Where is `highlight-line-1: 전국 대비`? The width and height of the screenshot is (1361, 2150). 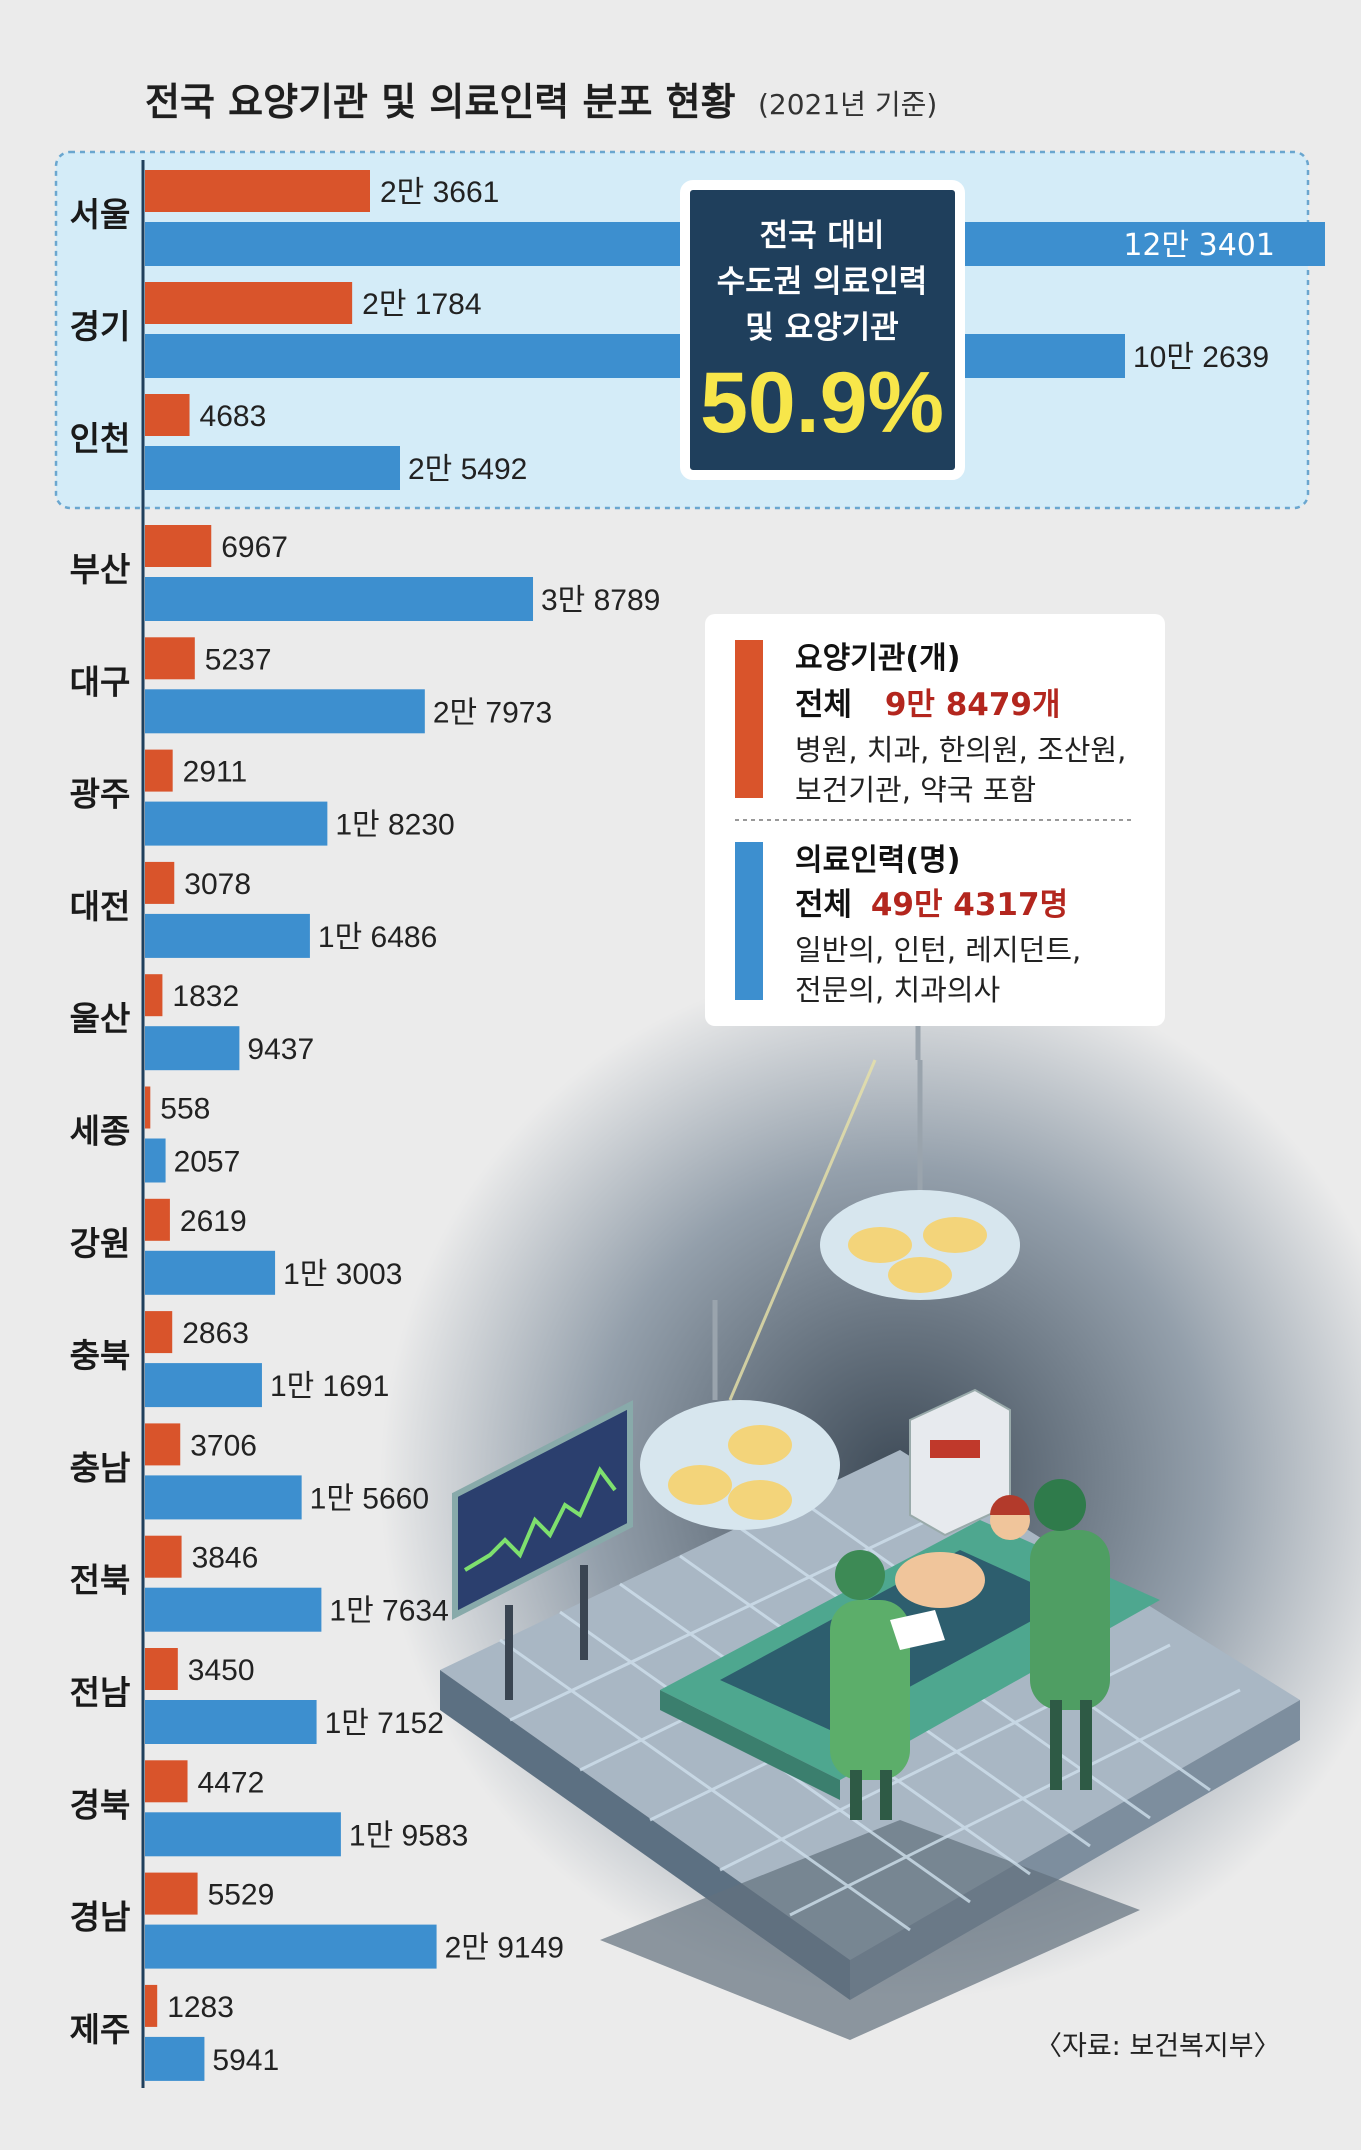
highlight-line-1: 전국 대비 is located at coordinates (822, 236).